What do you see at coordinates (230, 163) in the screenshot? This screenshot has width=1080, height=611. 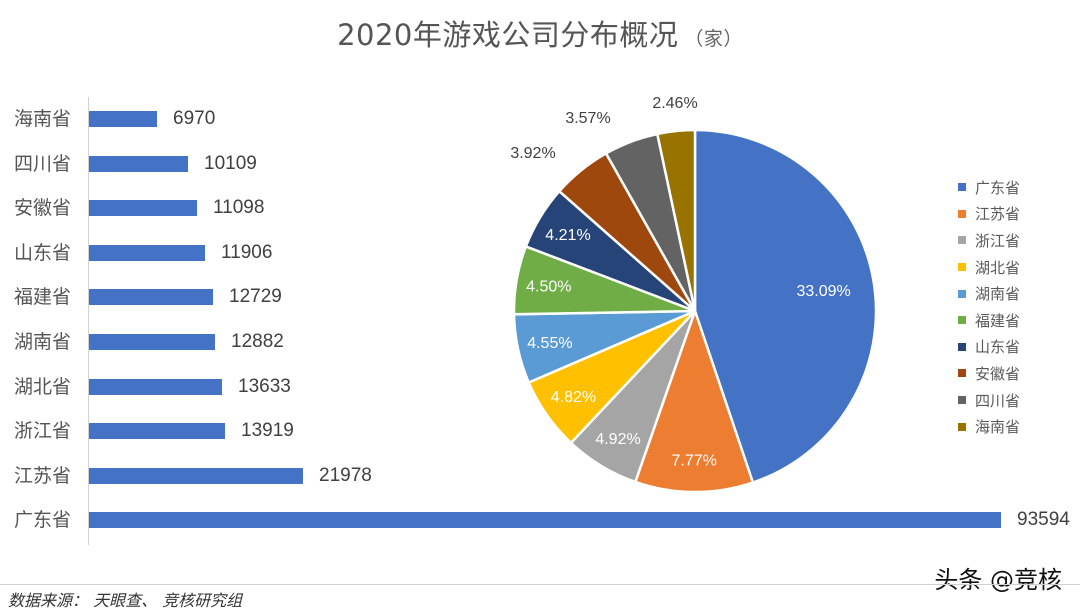 I see `bar-value-label: 10109` at bounding box center [230, 163].